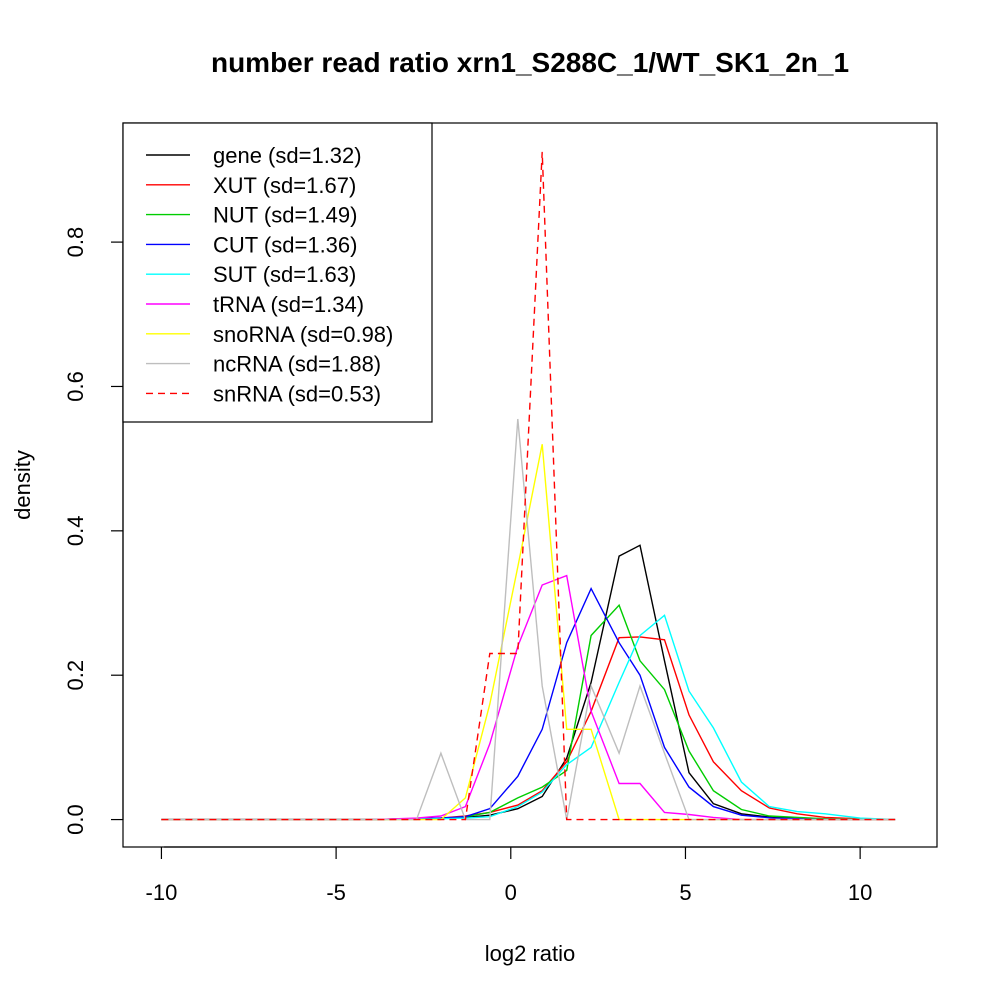  I want to click on y-tick-label: 0.0, so click(75, 819).